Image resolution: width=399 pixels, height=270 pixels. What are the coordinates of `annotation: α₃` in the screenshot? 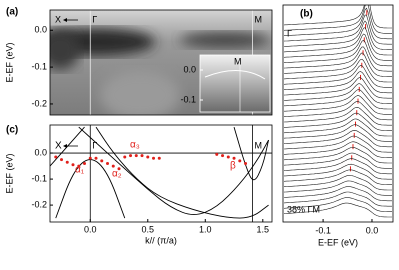 It's located at (135, 145).